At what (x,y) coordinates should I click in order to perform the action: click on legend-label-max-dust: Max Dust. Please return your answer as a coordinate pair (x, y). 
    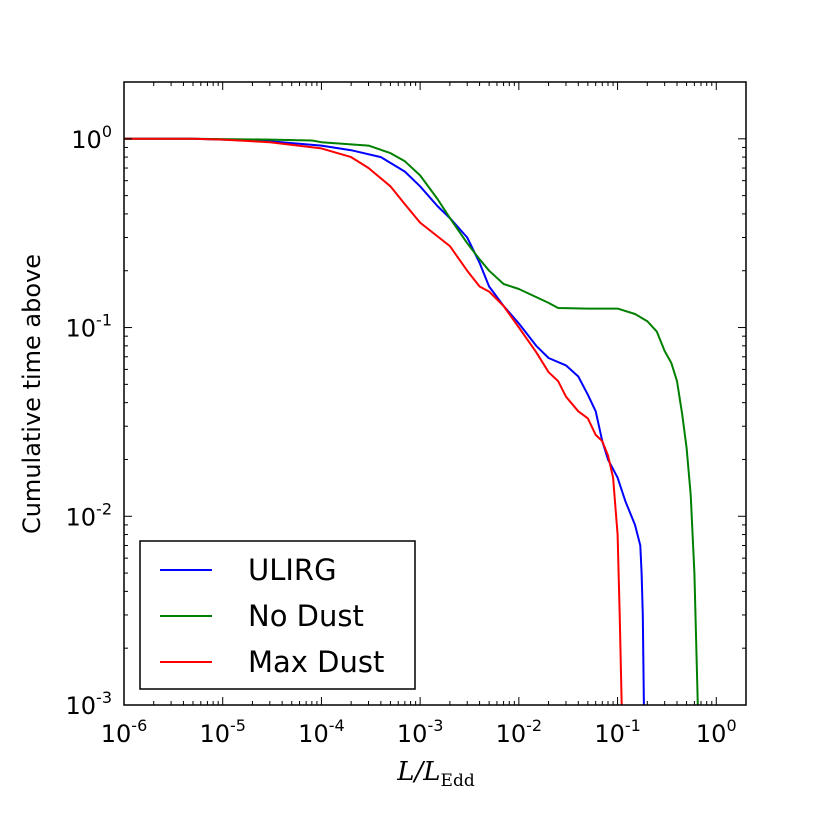
    Looking at the image, I should click on (316, 662).